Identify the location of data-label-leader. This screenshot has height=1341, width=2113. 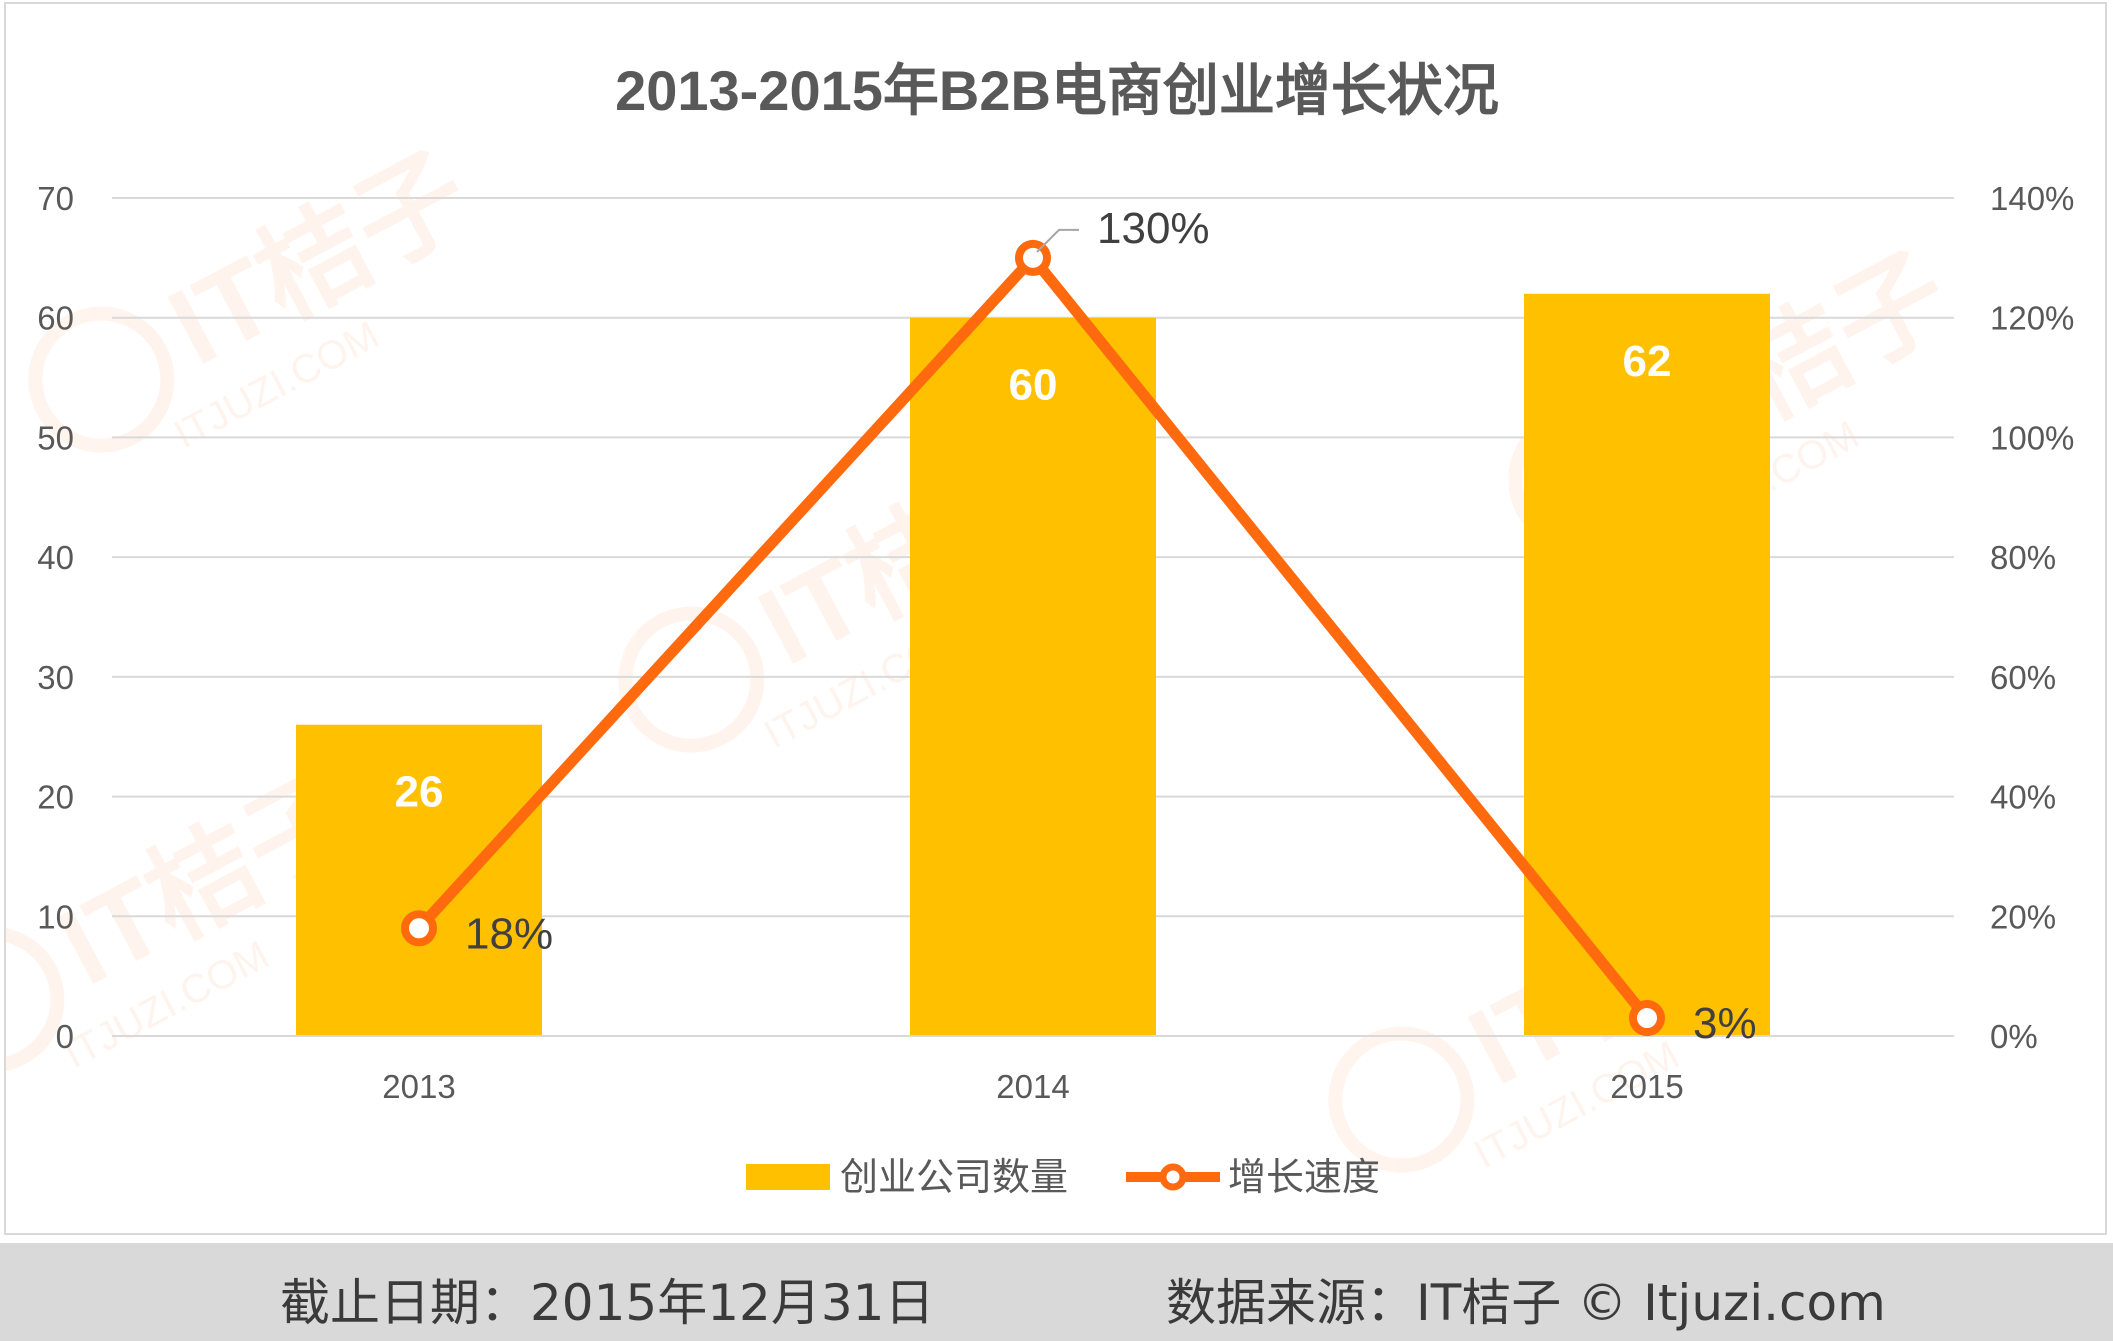
(1057, 240).